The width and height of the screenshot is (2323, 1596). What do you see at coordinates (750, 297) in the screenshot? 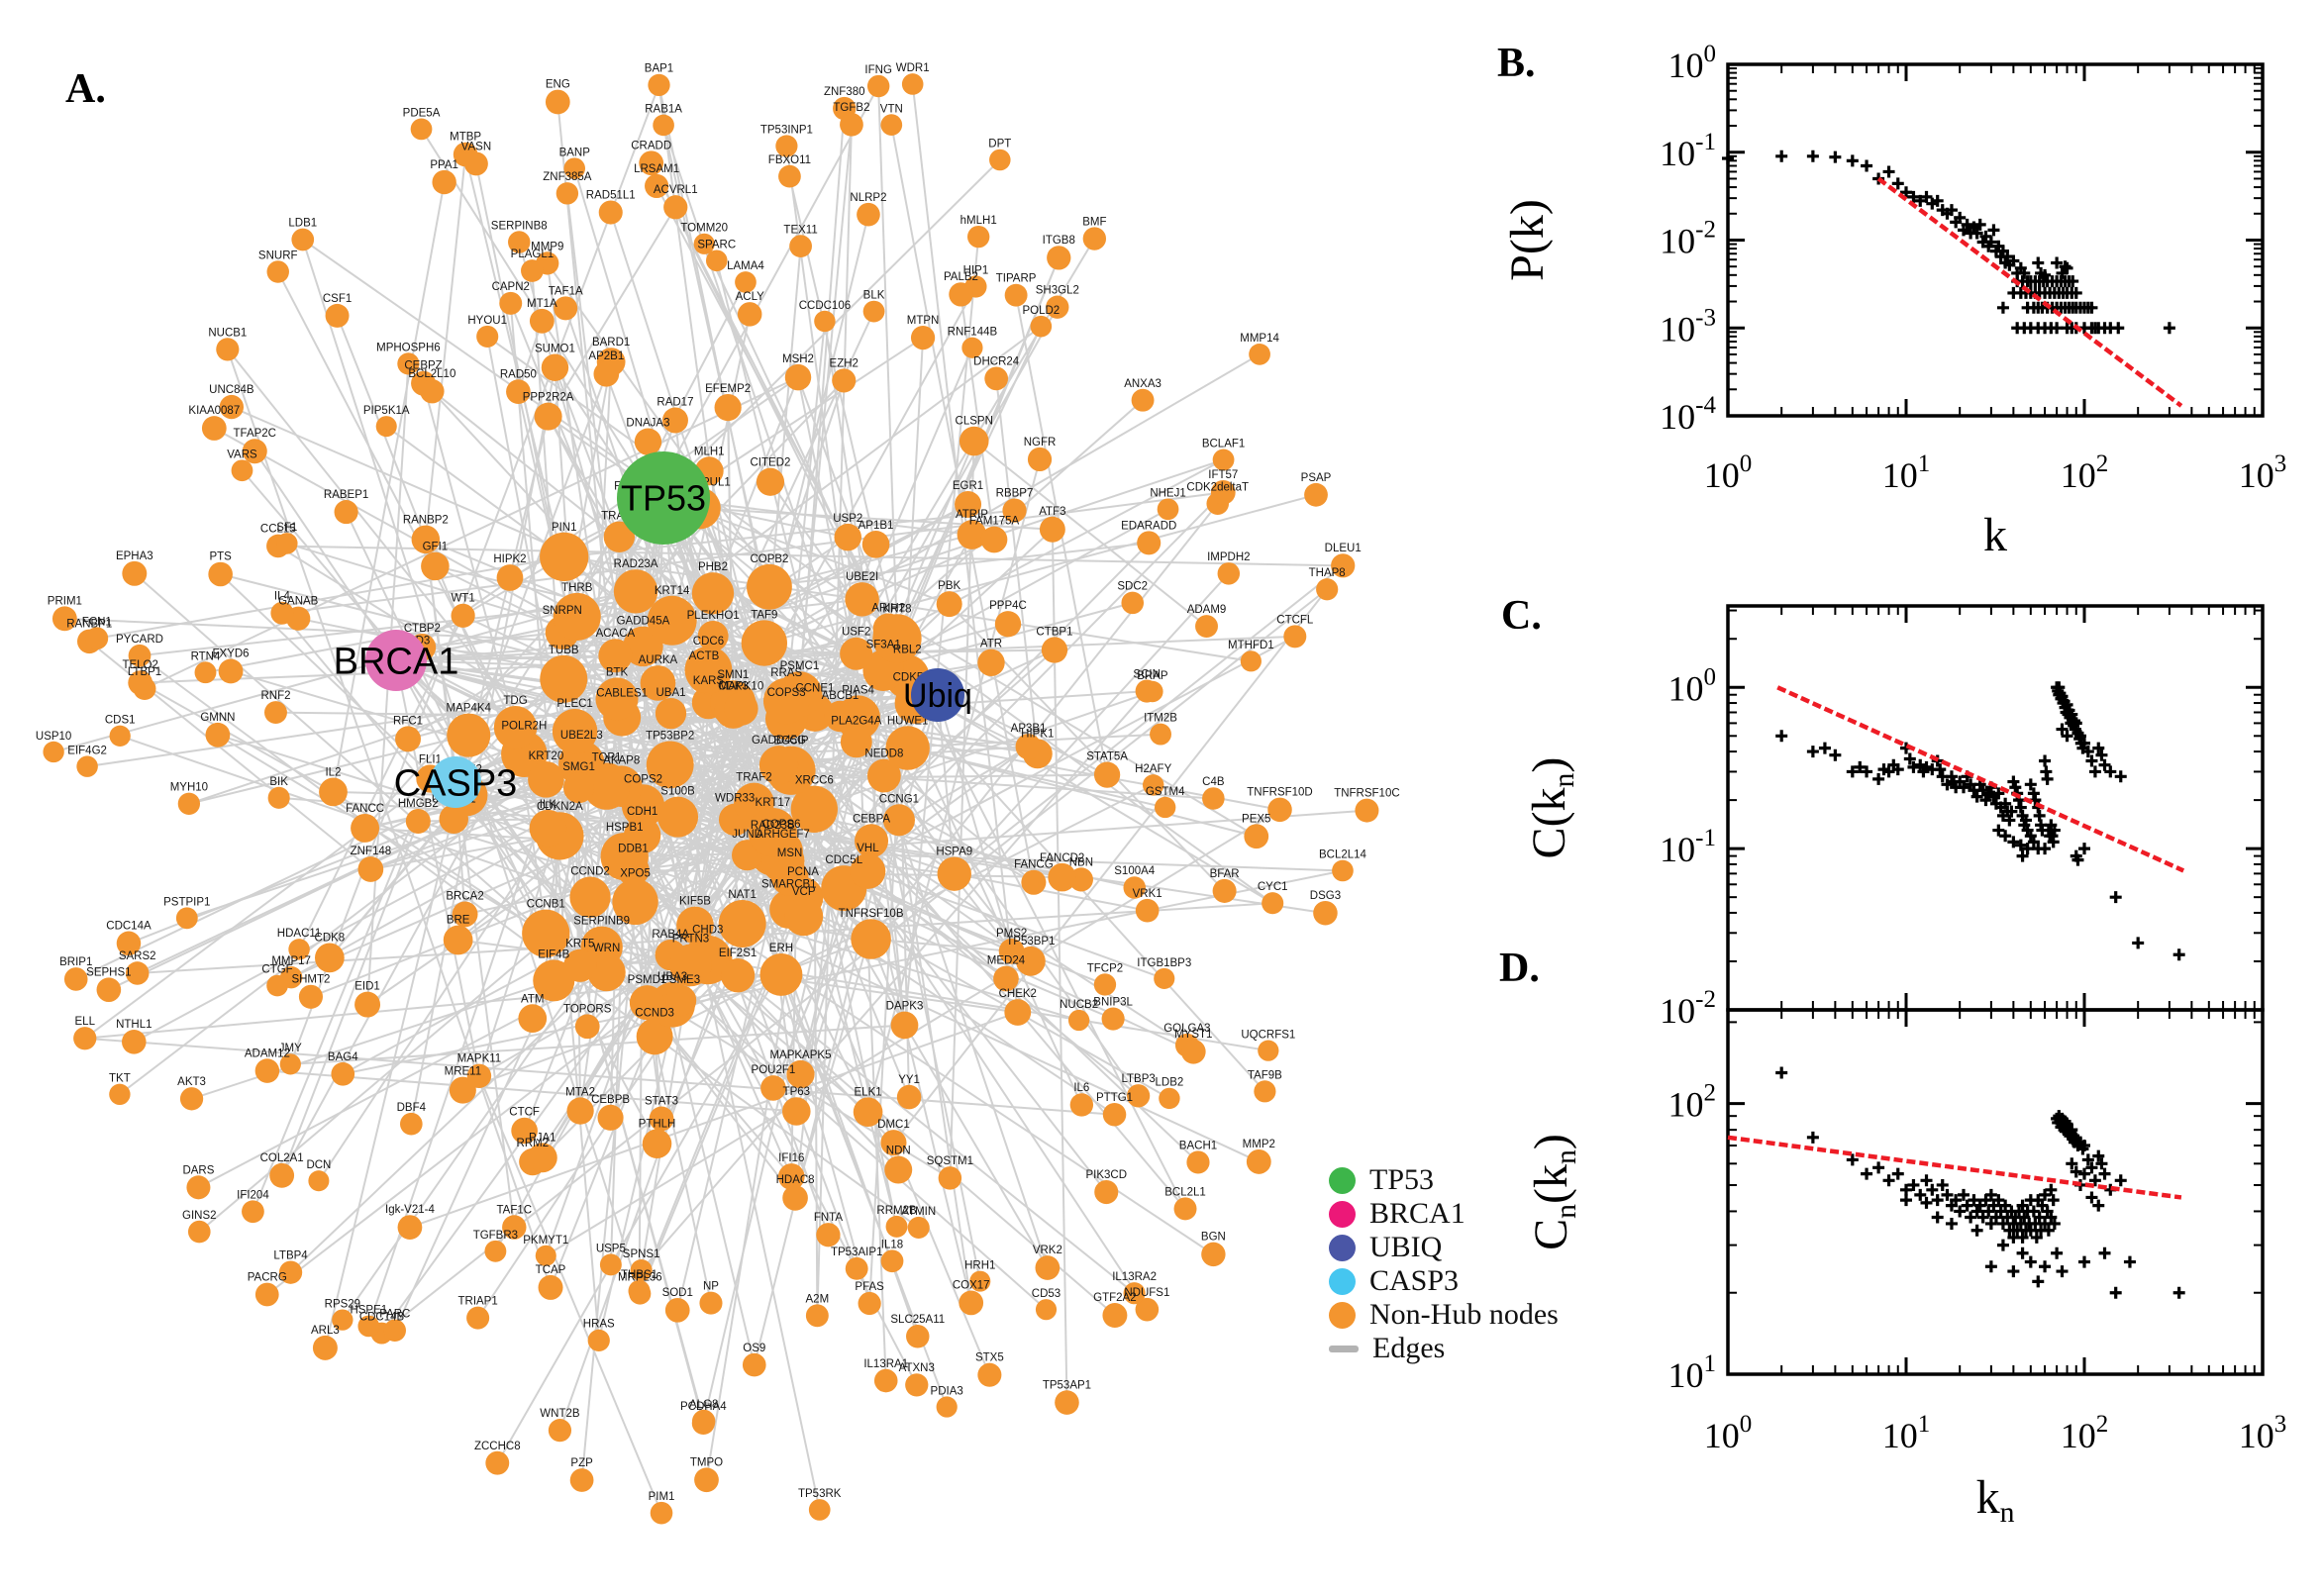
I see `network-node-label: ACLY` at bounding box center [750, 297].